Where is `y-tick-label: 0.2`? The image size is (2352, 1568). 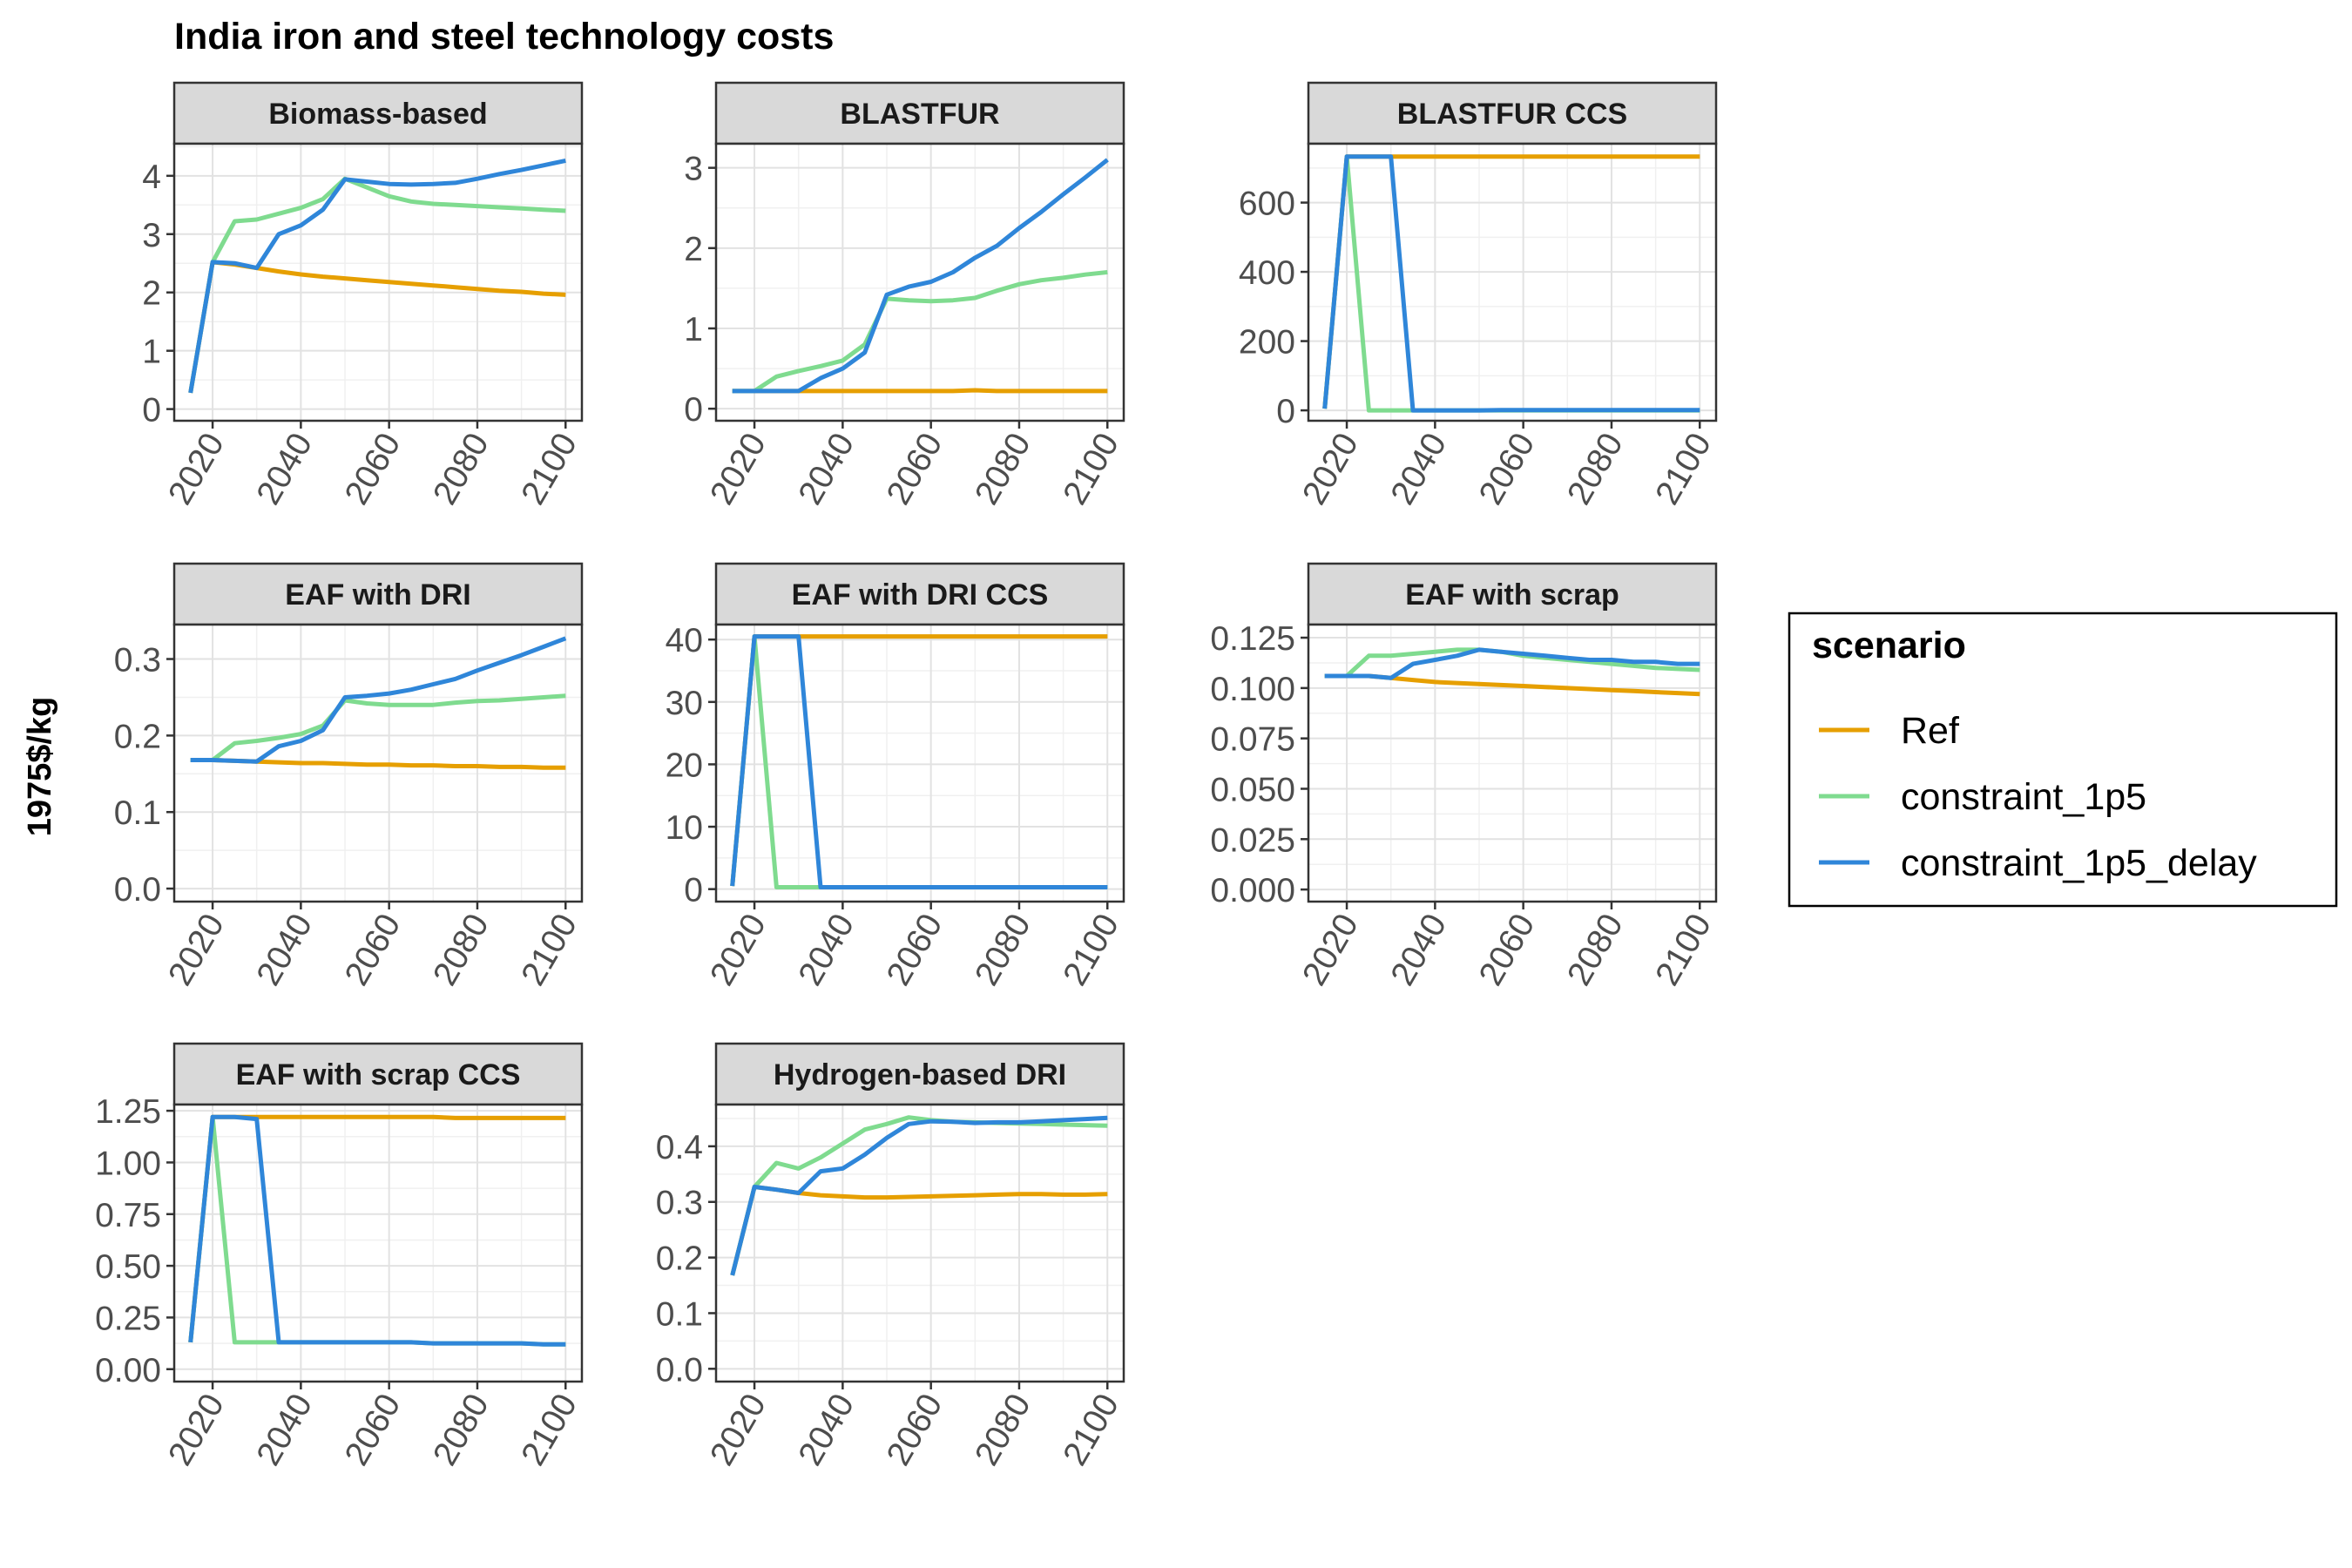
y-tick-label: 0.2 is located at coordinates (137, 736).